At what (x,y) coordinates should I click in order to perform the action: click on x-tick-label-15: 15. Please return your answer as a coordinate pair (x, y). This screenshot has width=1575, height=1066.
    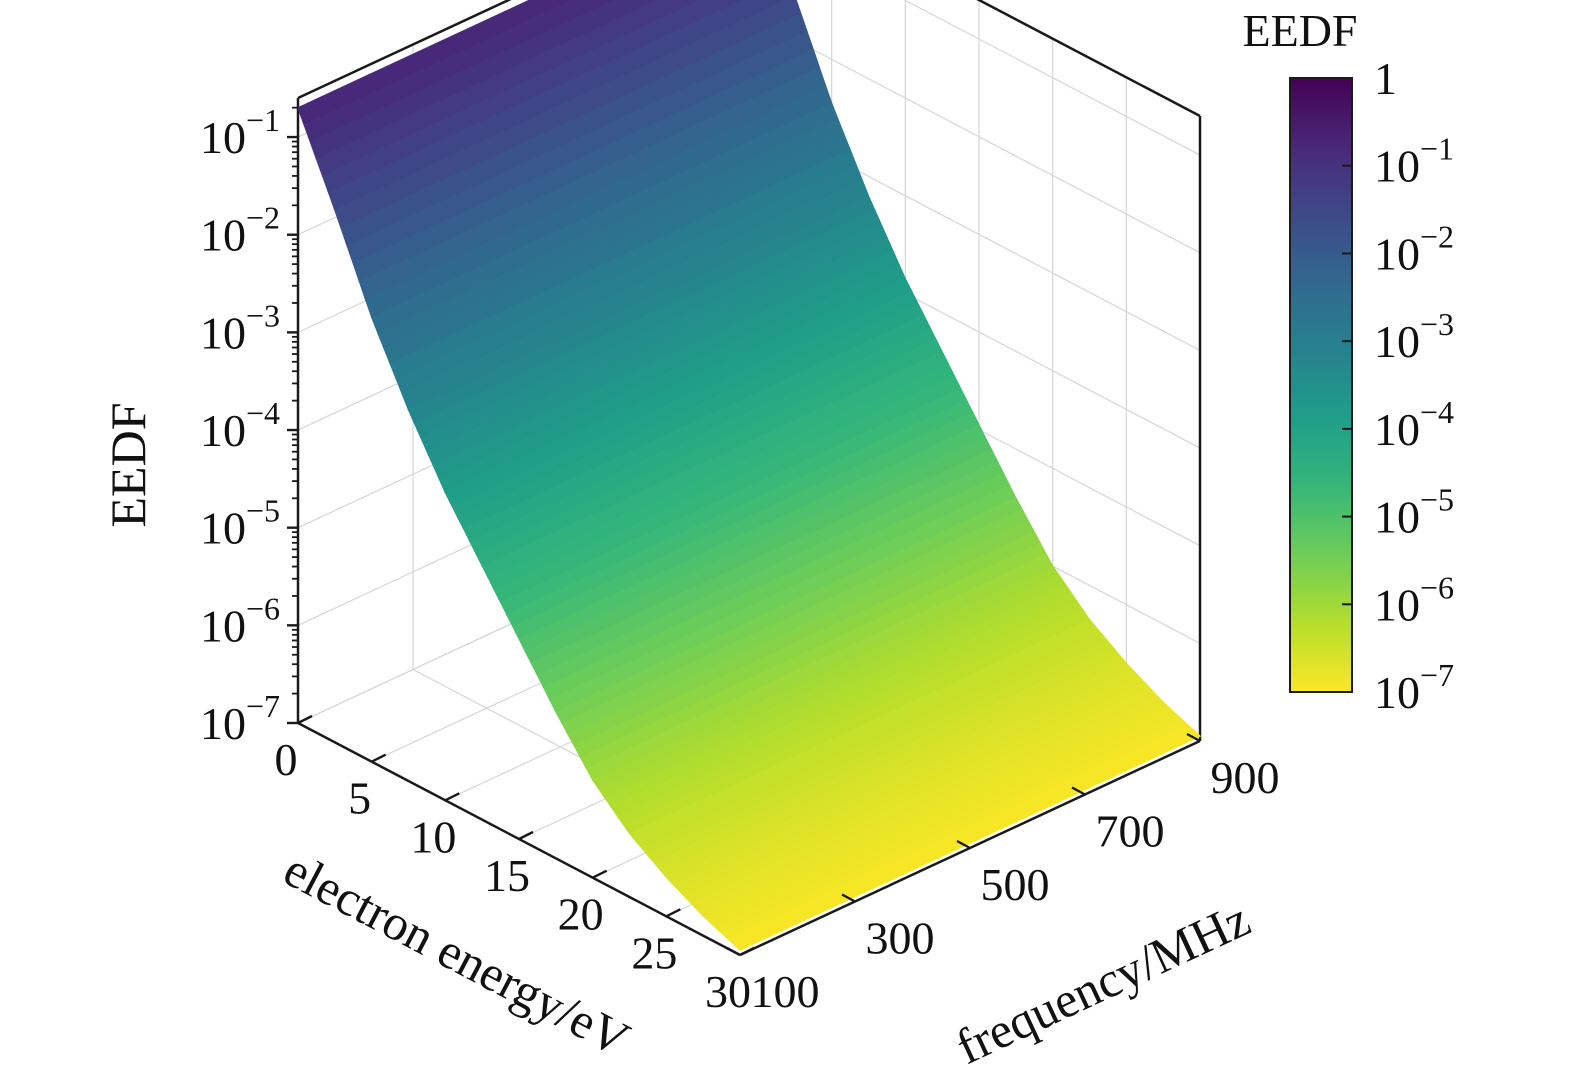
    Looking at the image, I should click on (507, 875).